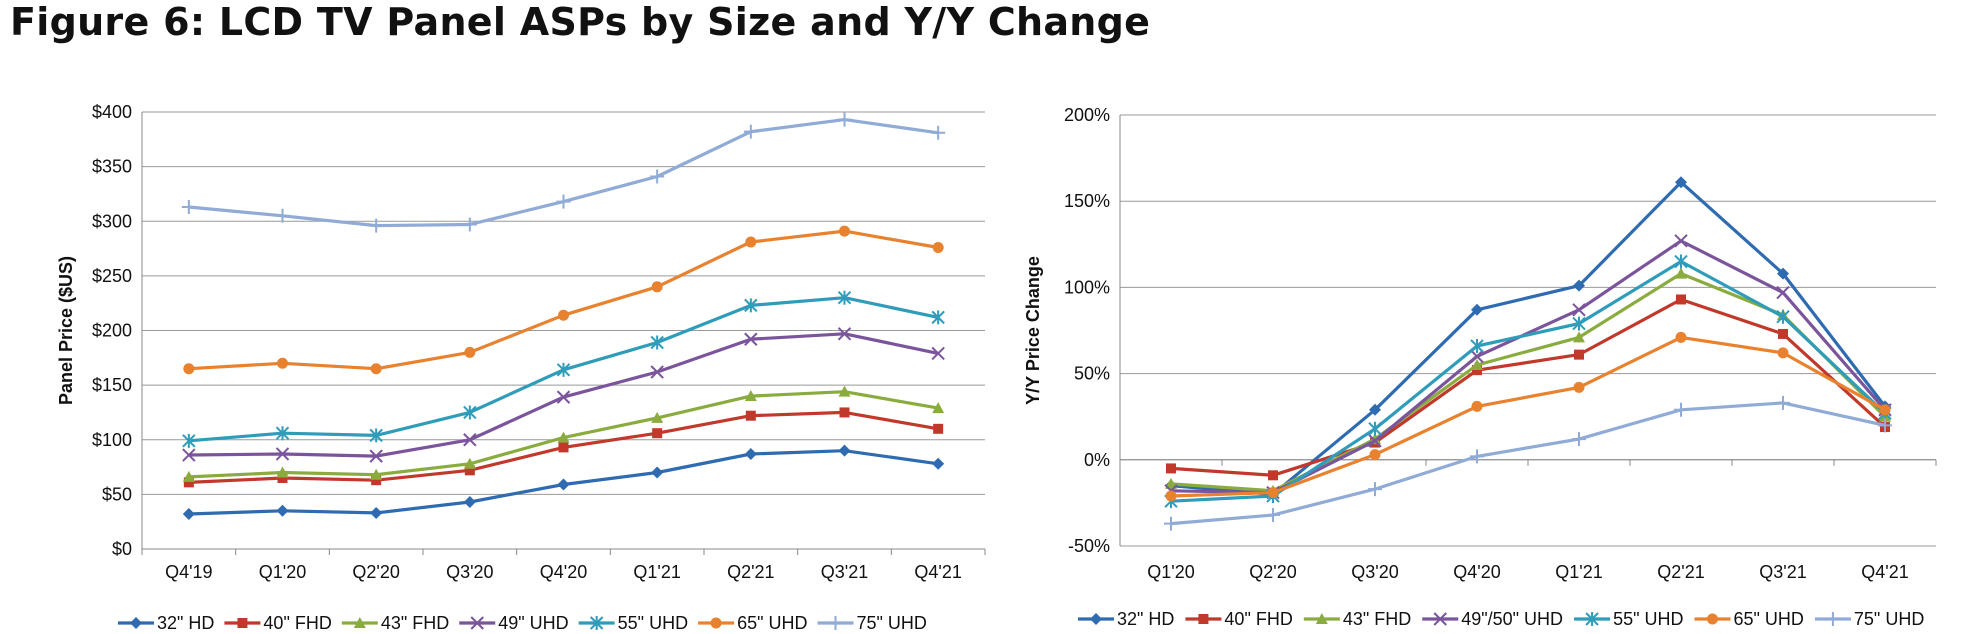  What do you see at coordinates (282, 572) in the screenshot?
I see `price-x-tick-label: Q1'20` at bounding box center [282, 572].